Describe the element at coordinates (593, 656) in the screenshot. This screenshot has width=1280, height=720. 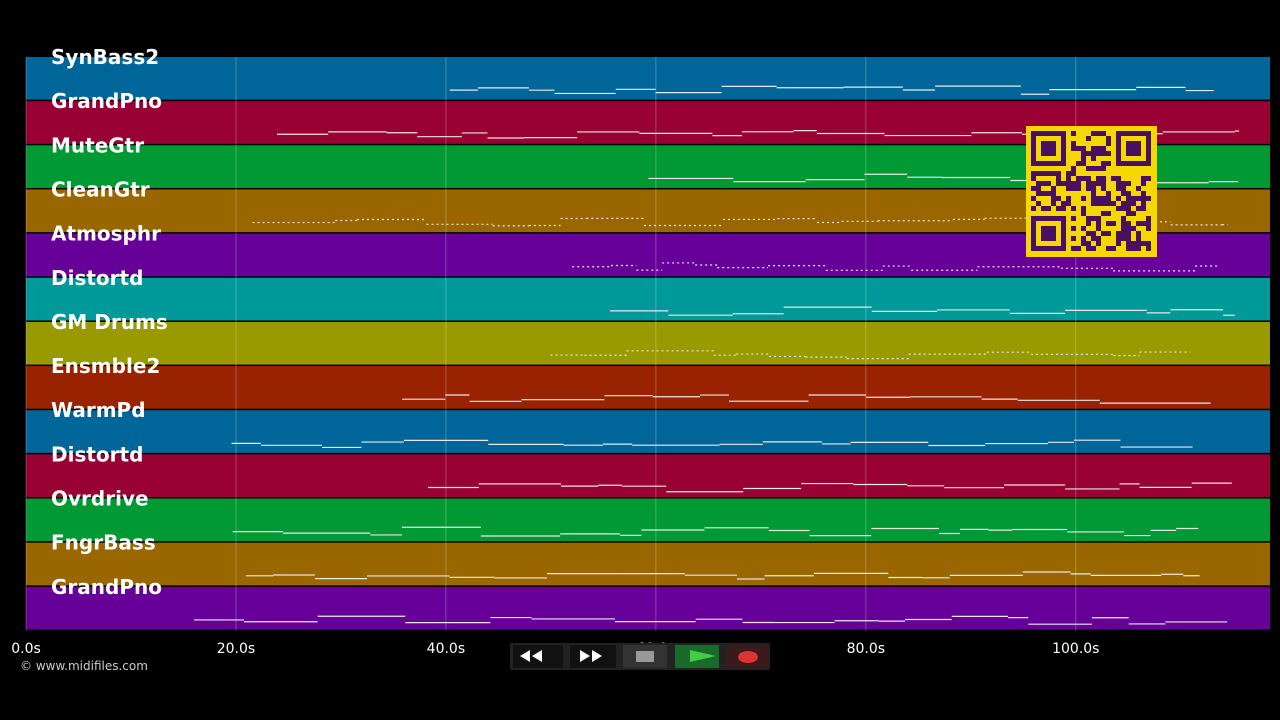
I see `forward-button` at that location.